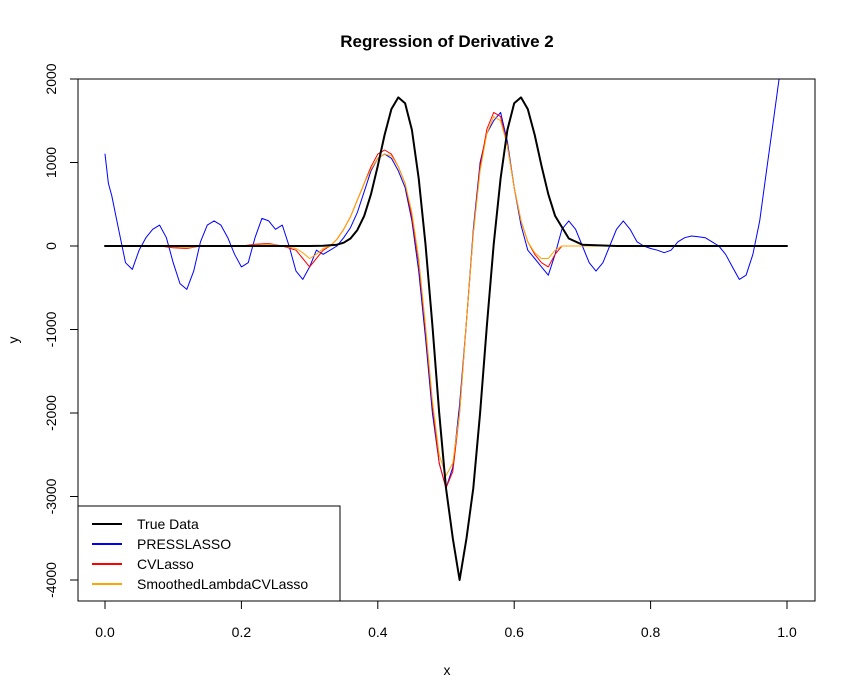  What do you see at coordinates (51, 580) in the screenshot?
I see `y-tick-label: -4000` at bounding box center [51, 580].